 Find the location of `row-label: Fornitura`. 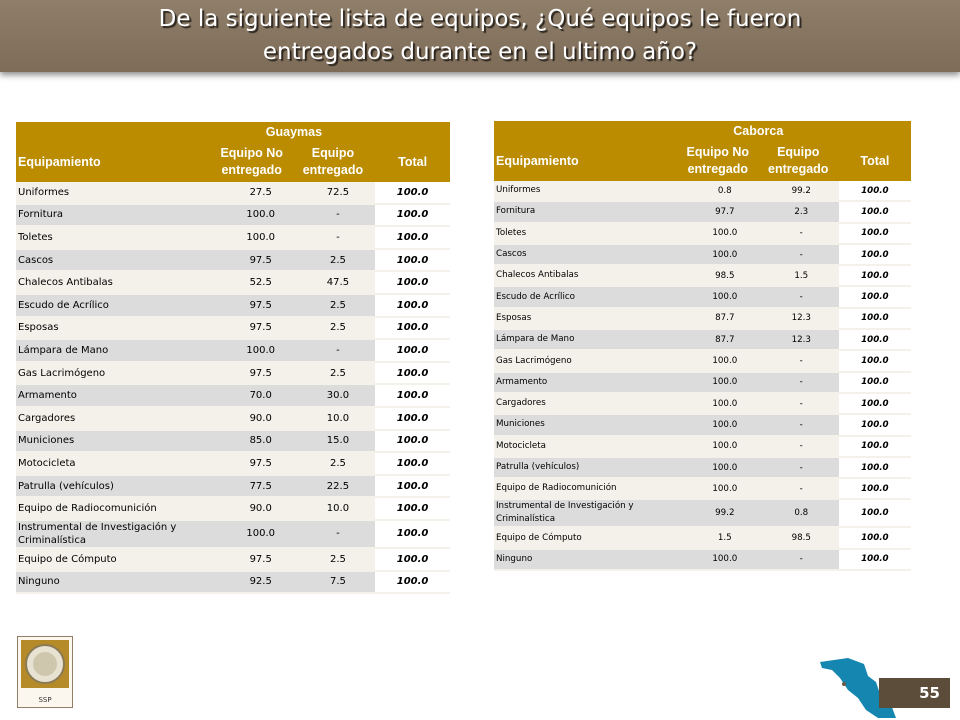

row-label: Fornitura is located at coordinates (586, 213).